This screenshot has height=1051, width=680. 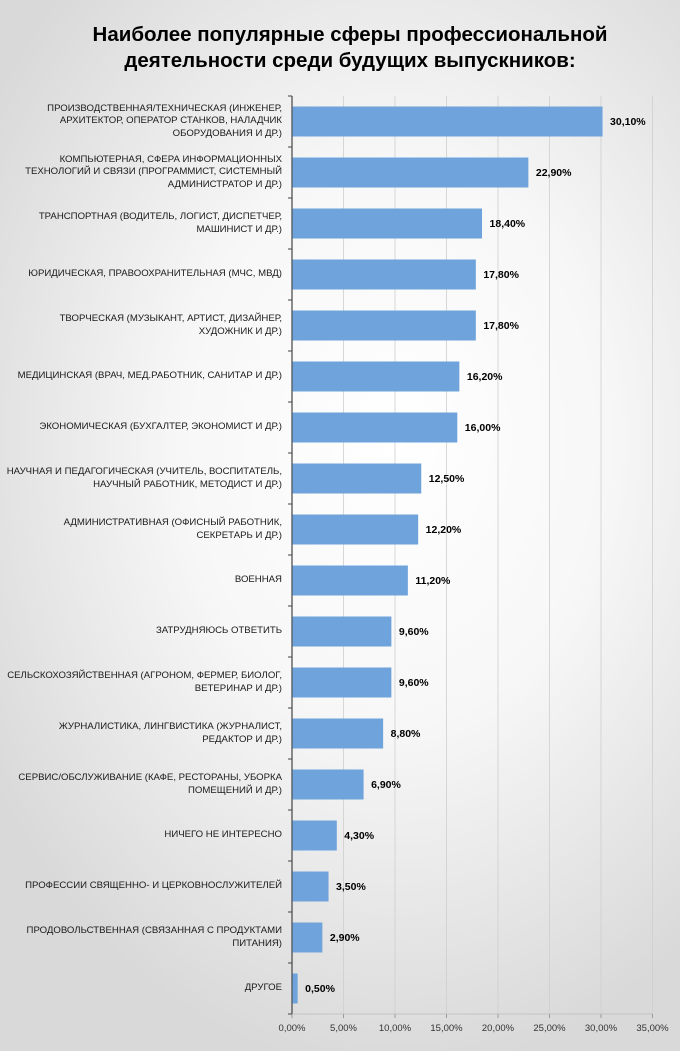 I want to click on x-tick-label: 5,00%, so click(x=343, y=1028).